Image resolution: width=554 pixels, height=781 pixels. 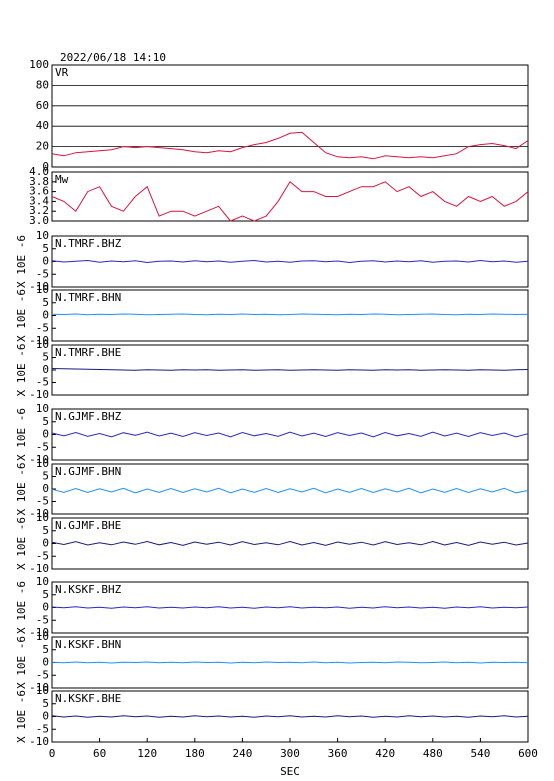 I want to click on x-axis-label: SEC, so click(x=290, y=771).